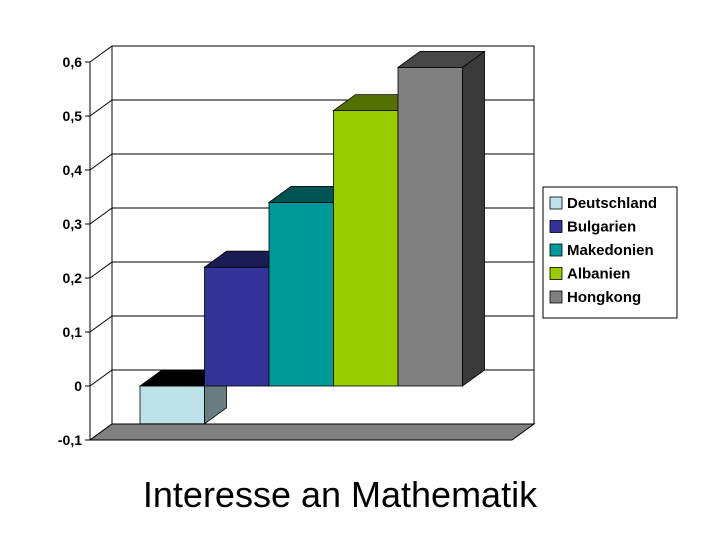 The image size is (720, 540). I want to click on legend-box, so click(610, 252).